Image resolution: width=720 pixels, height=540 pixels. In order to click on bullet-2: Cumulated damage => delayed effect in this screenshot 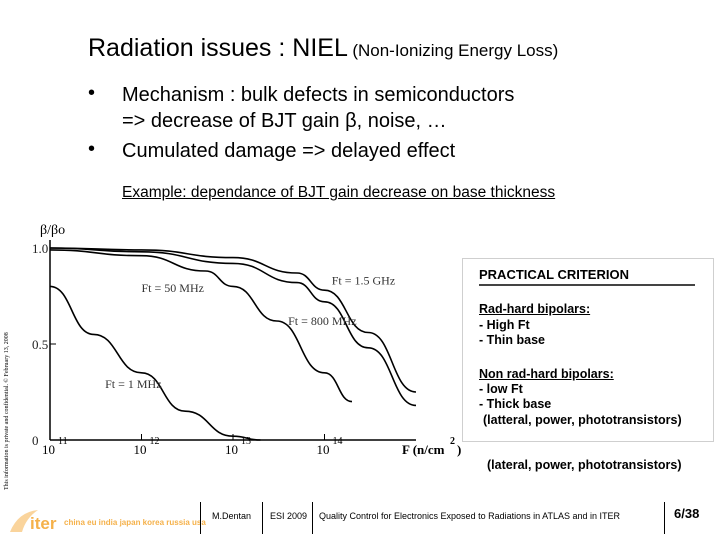, I will do `click(288, 151)`.